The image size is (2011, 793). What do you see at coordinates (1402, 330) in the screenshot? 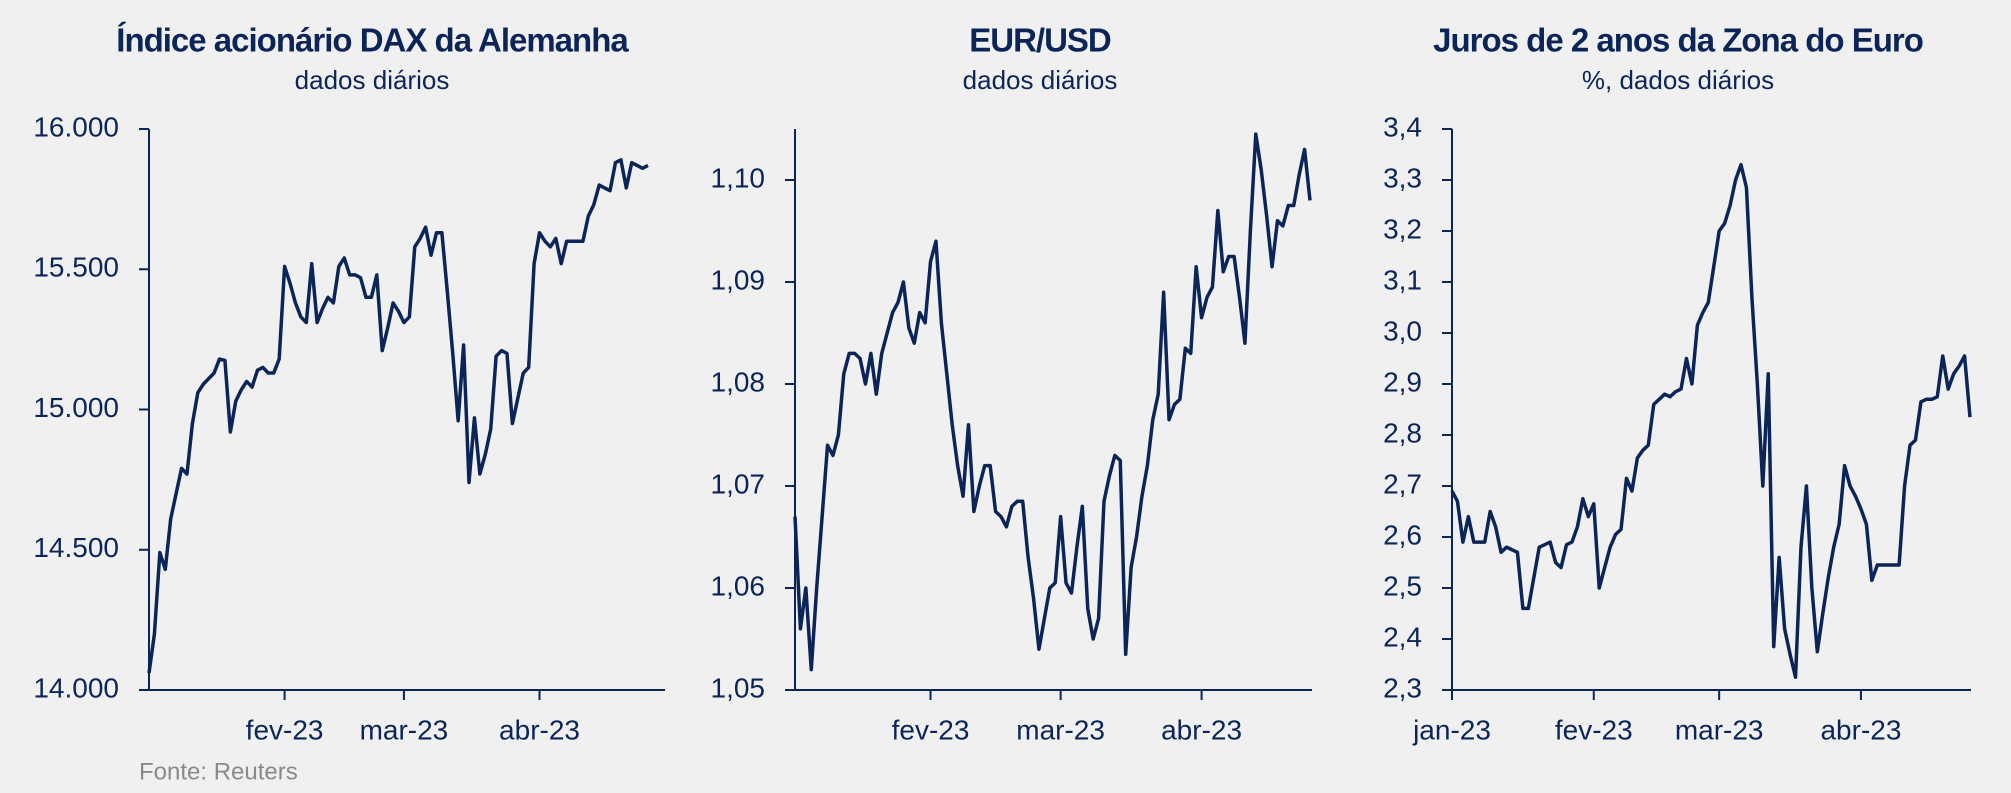
I see `y-tick-label: 3,0` at bounding box center [1402, 330].